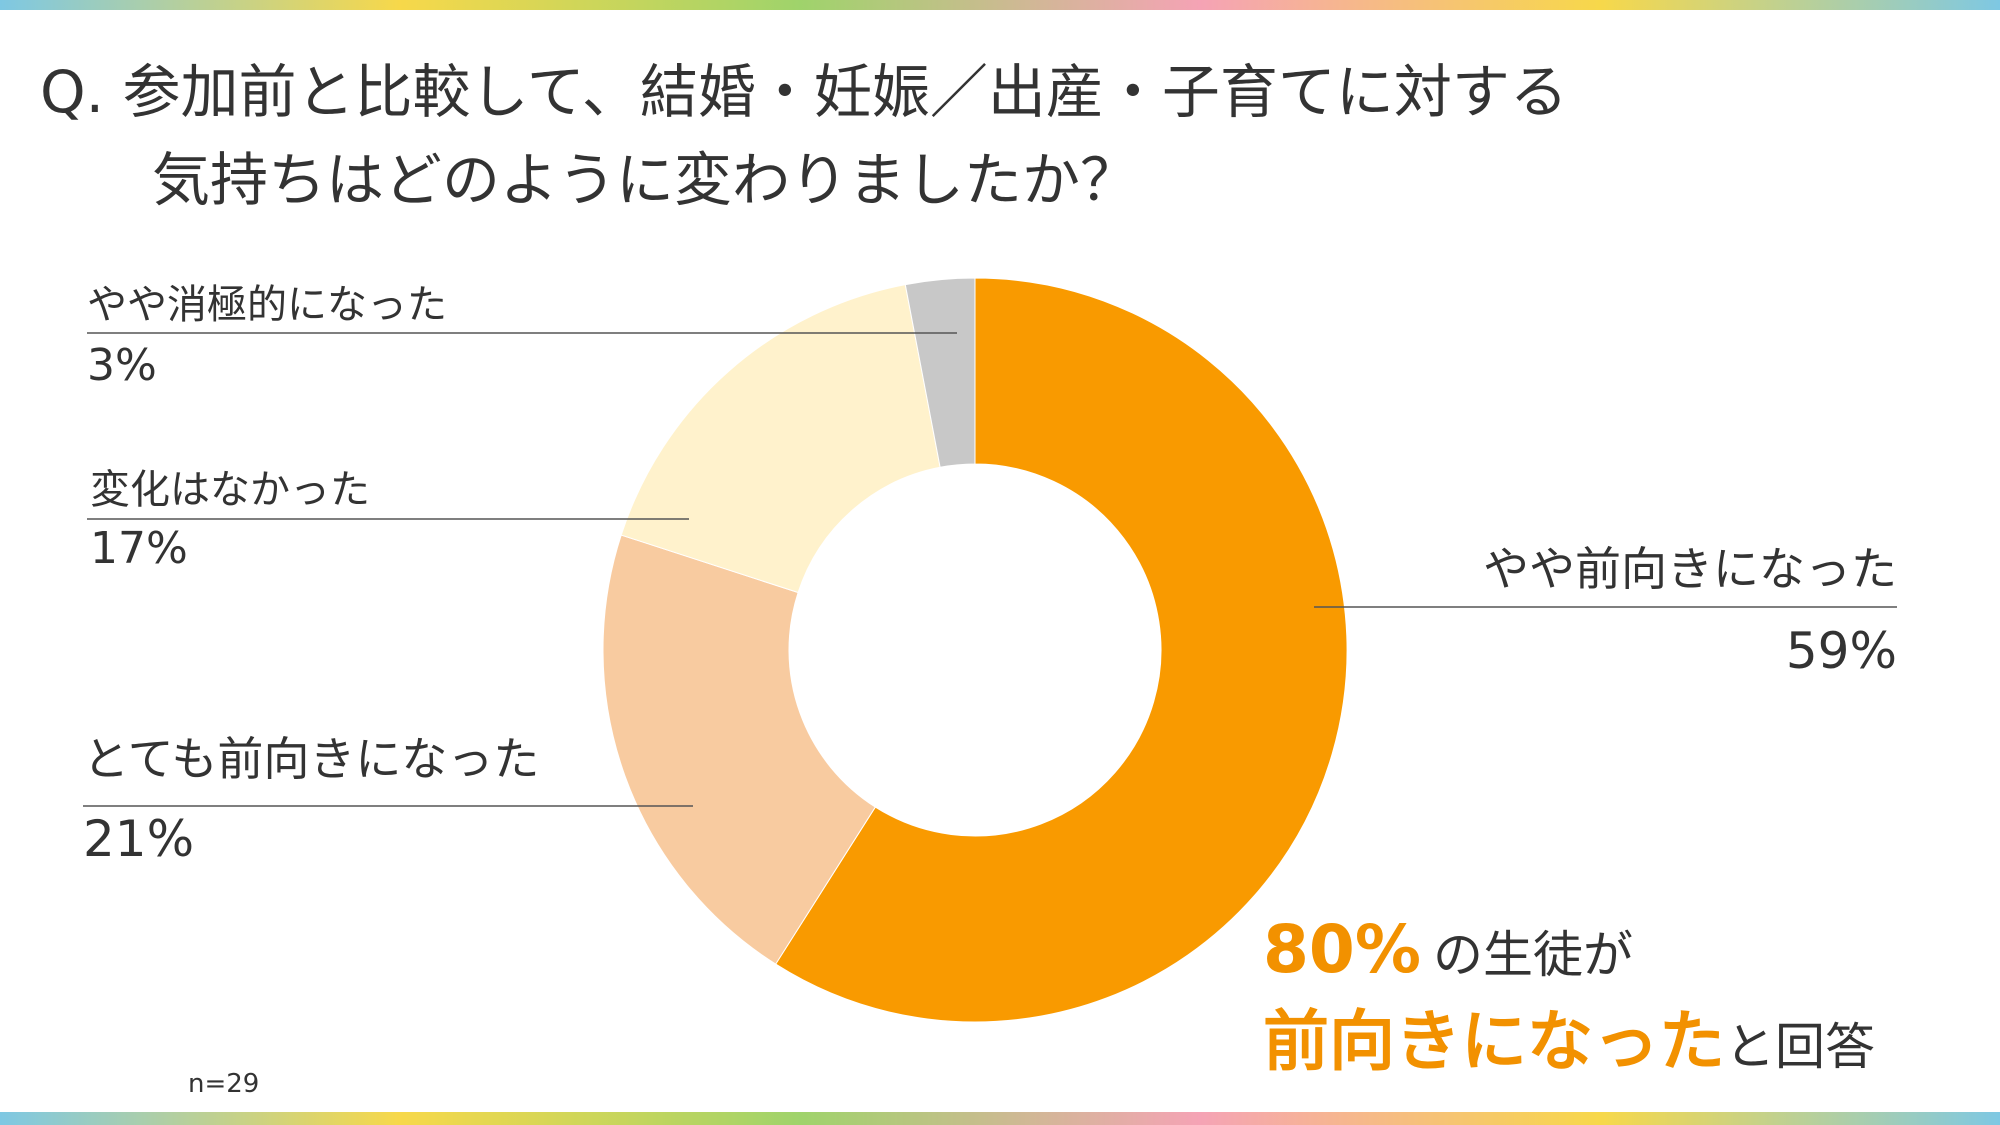 This screenshot has width=2000, height=1125. What do you see at coordinates (138, 839) in the screenshot?
I see `slice-value: 21%` at bounding box center [138, 839].